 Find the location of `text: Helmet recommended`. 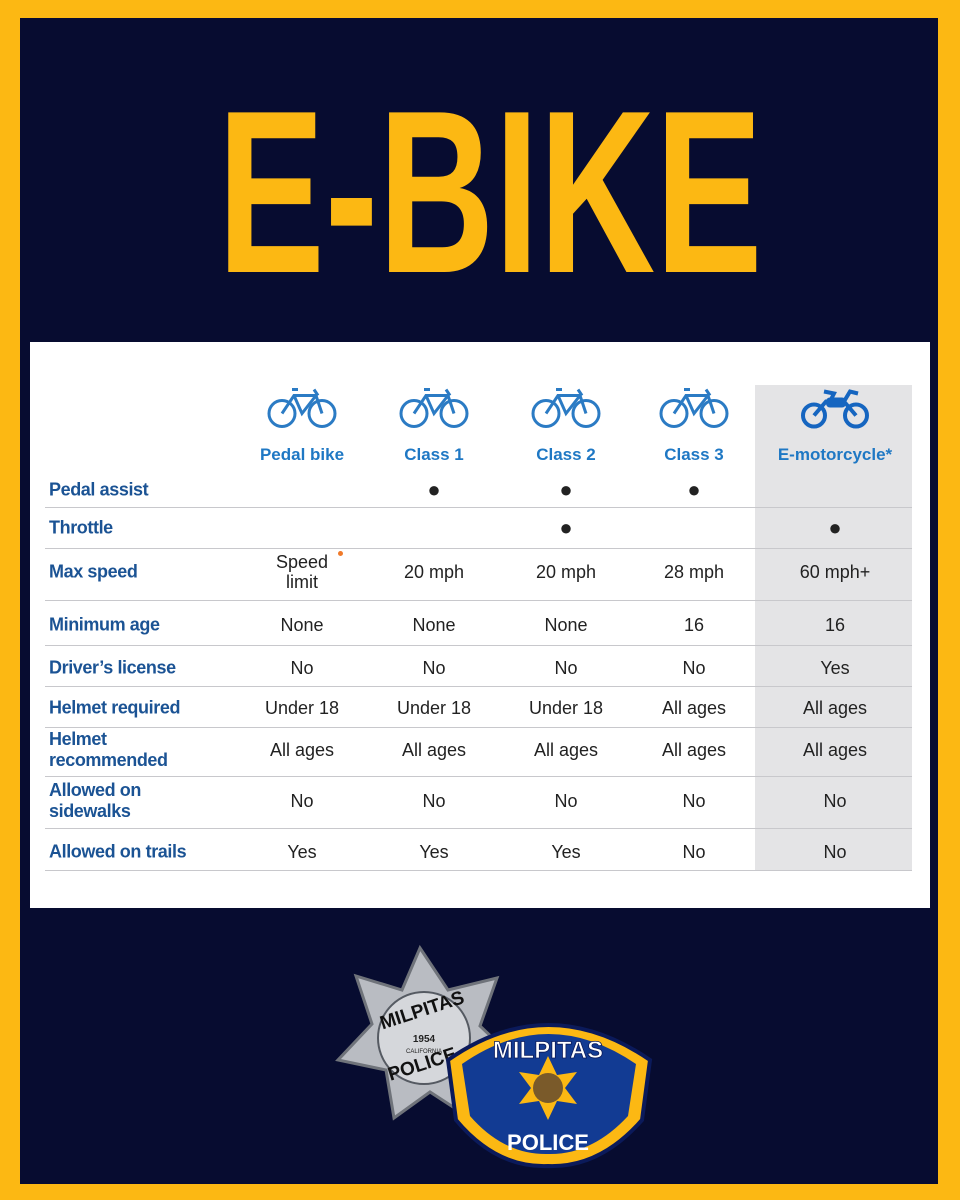

text: Helmet recommended is located at coordinates (108, 749).